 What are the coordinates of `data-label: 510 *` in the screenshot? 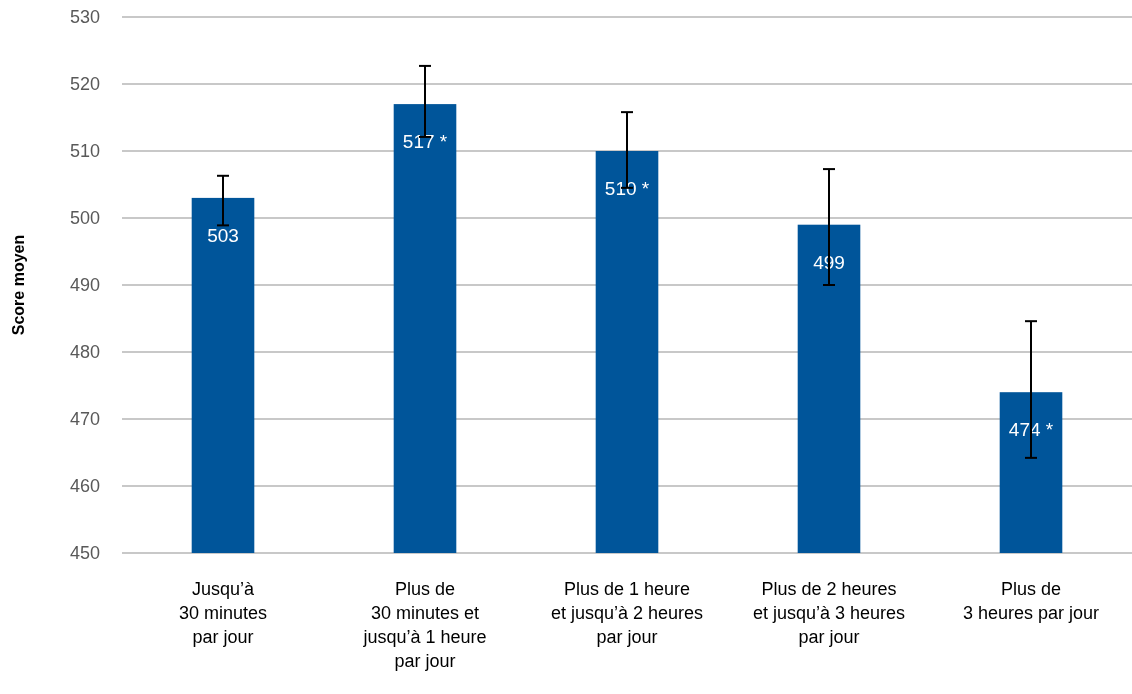 It's located at (627, 188).